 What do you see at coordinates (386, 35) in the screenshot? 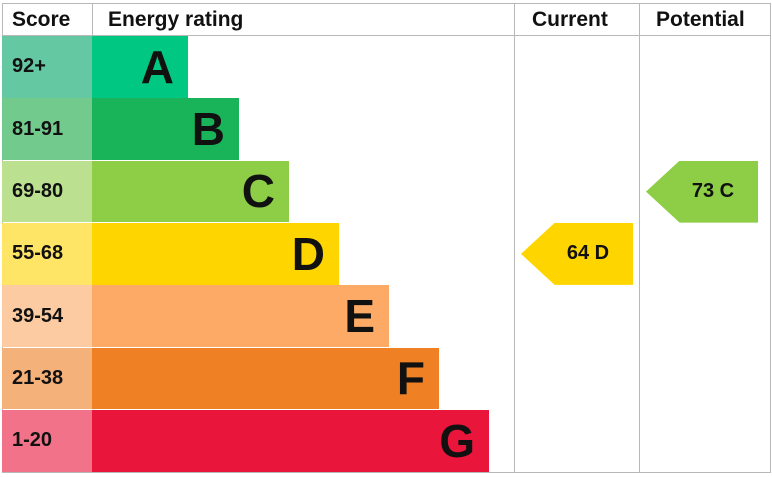
I see `header-divider` at bounding box center [386, 35].